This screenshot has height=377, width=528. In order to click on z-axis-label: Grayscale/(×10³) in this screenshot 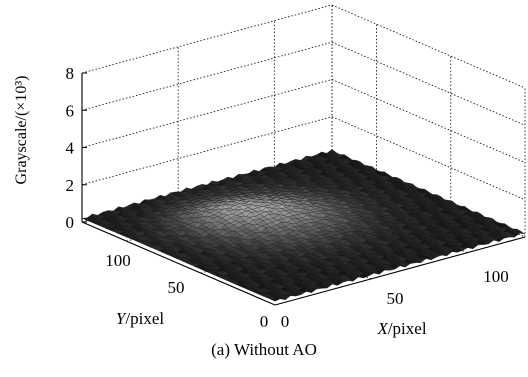, I will do `click(21, 130)`.